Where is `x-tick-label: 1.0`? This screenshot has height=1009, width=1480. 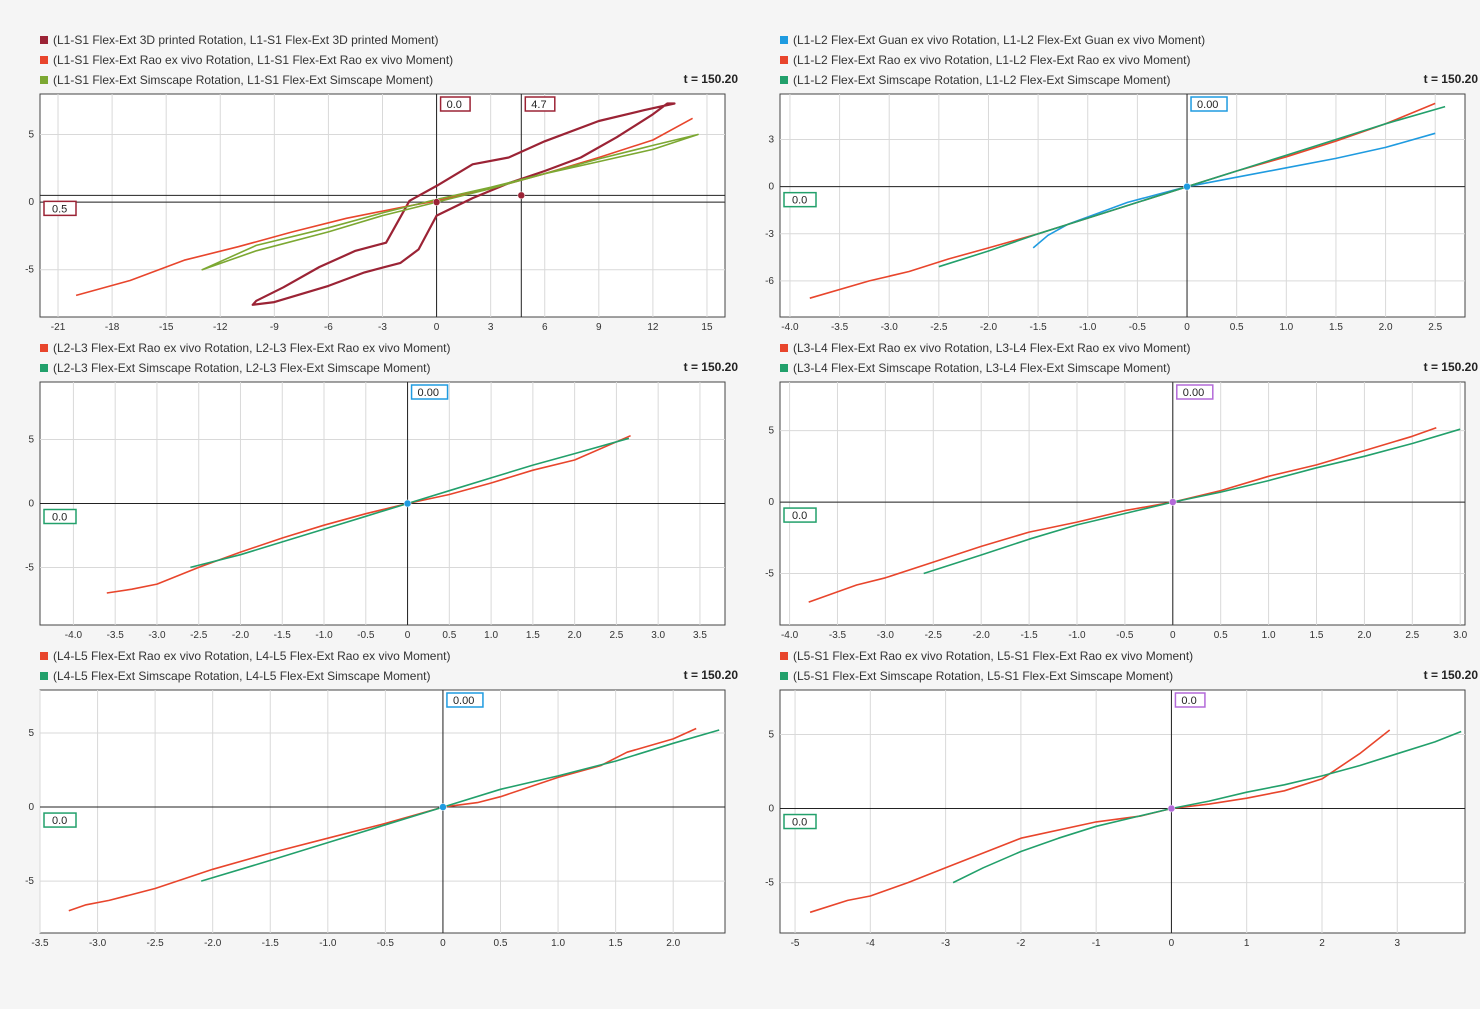 x-tick-label: 1.0 is located at coordinates (1269, 635).